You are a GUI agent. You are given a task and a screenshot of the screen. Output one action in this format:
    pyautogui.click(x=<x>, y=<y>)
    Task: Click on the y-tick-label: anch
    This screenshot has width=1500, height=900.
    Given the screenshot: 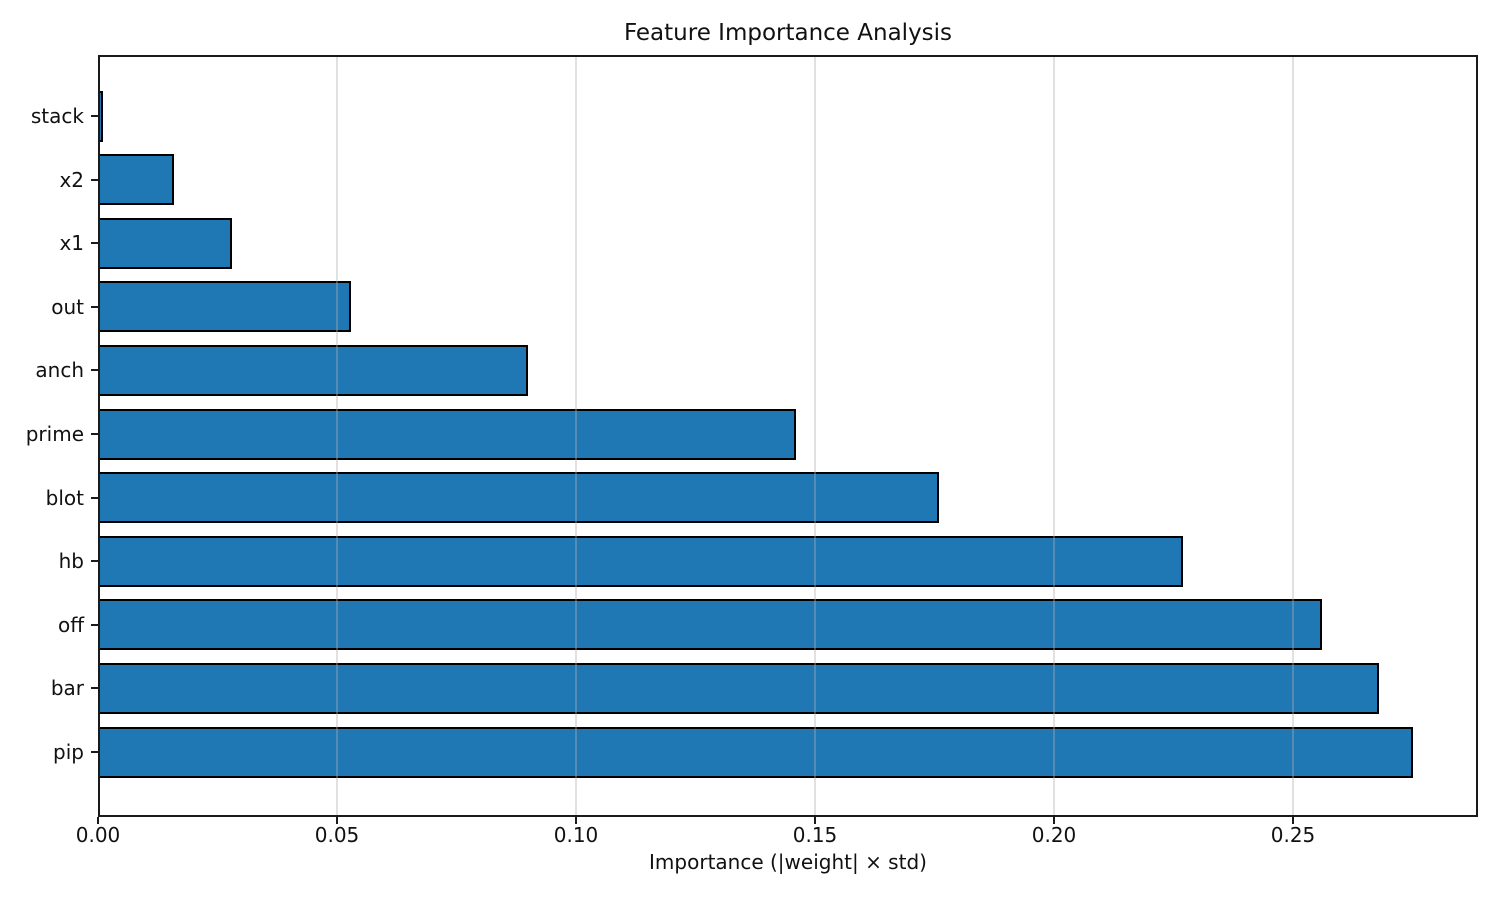 What is the action you would take?
    pyautogui.click(x=59, y=370)
    